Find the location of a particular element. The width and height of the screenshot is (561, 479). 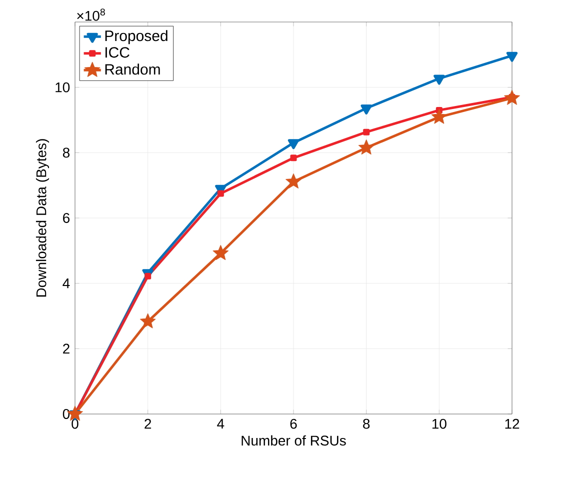

text: ×10$^{8}$ is located at coordinates (91, 14).